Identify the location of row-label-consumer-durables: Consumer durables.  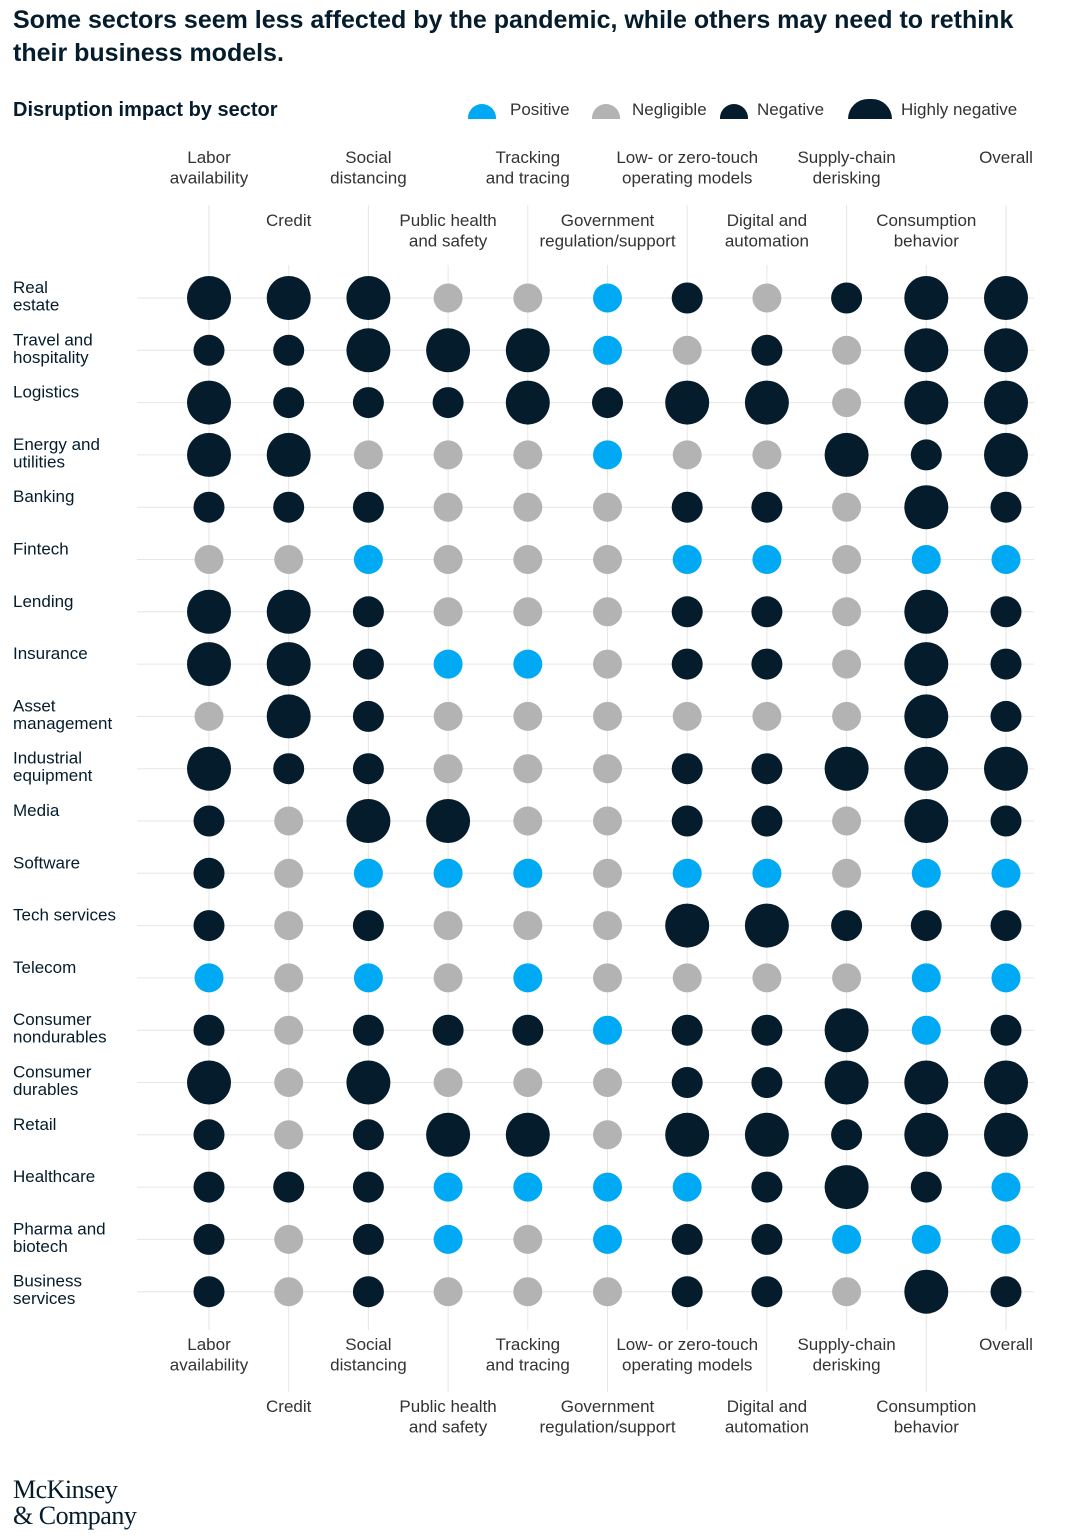
(52, 1081).